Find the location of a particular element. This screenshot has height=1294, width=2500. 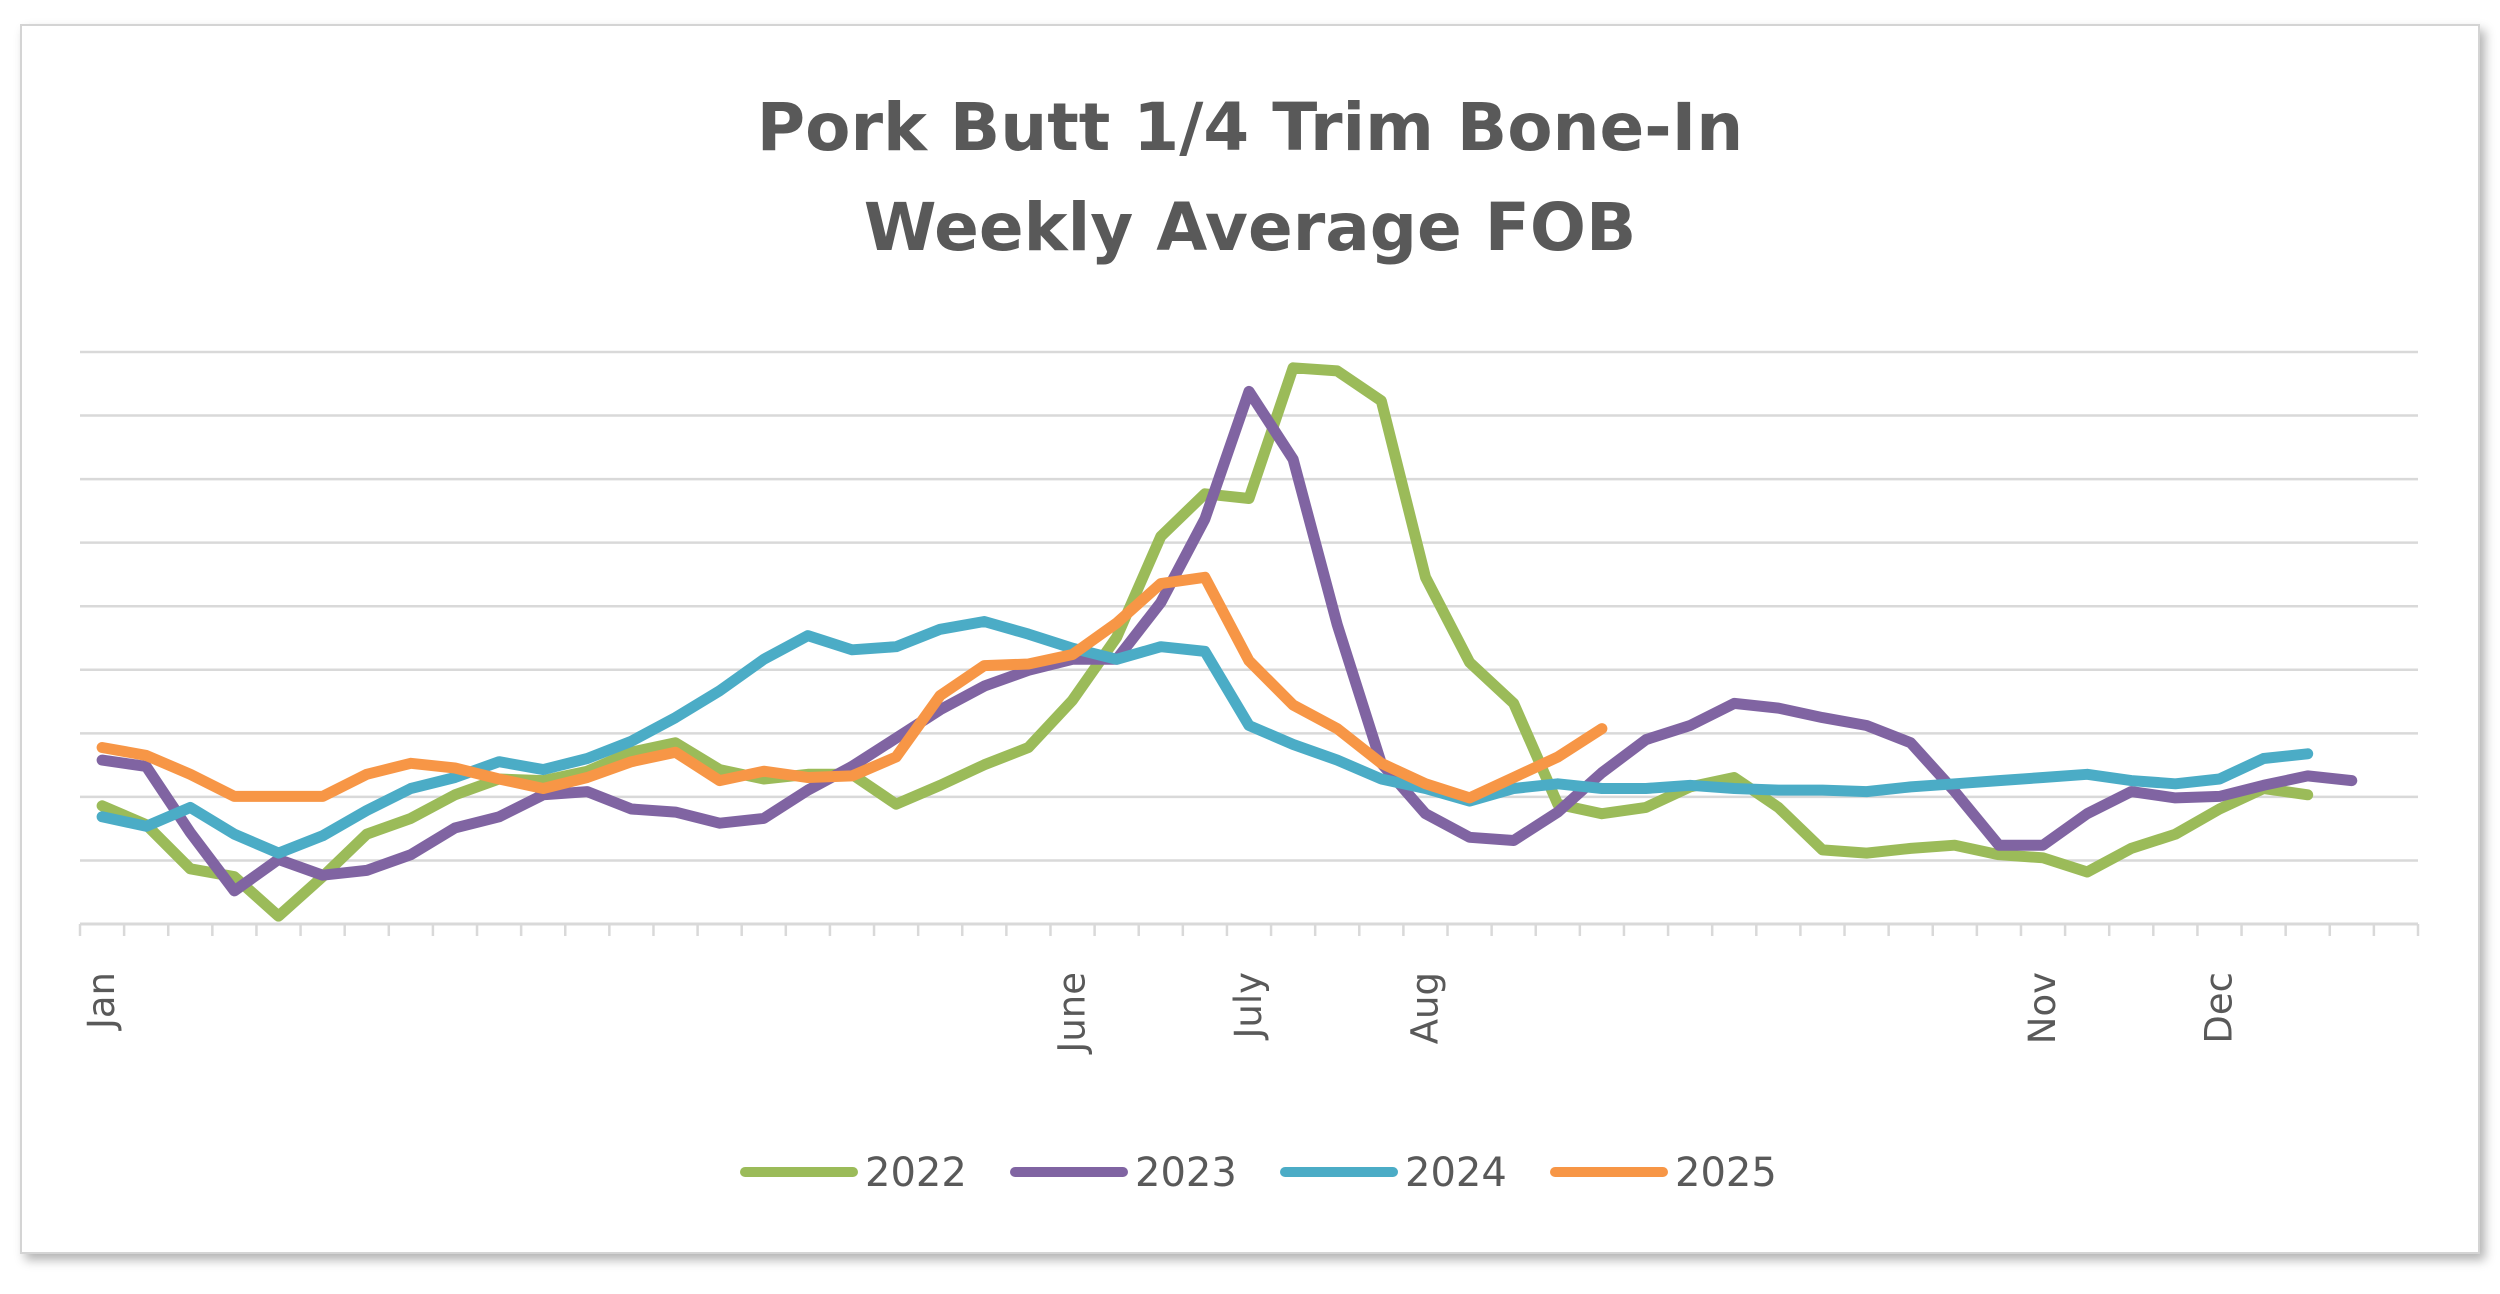

x-tick-label-june: June is located at coordinates (1072, 1013).